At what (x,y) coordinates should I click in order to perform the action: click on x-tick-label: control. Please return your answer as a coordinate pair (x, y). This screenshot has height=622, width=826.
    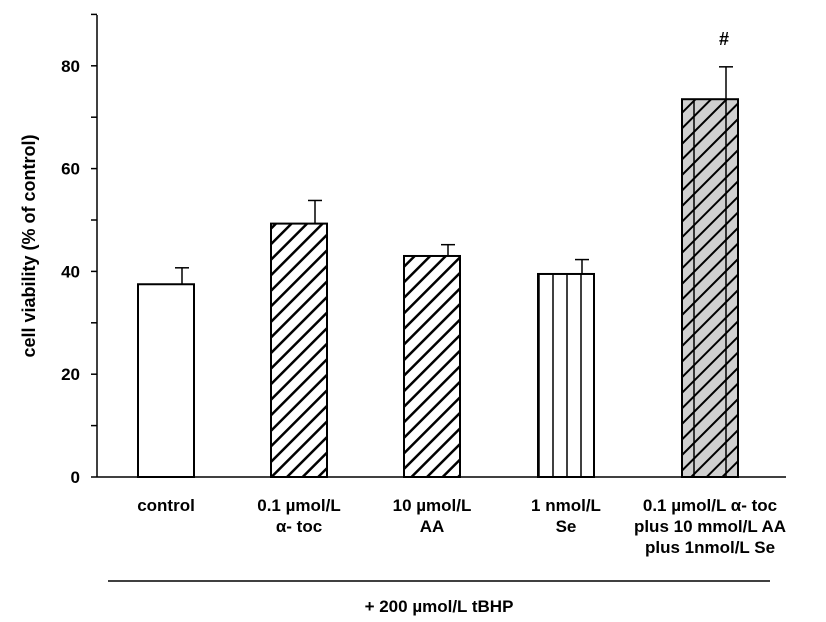
    Looking at the image, I should click on (166, 505).